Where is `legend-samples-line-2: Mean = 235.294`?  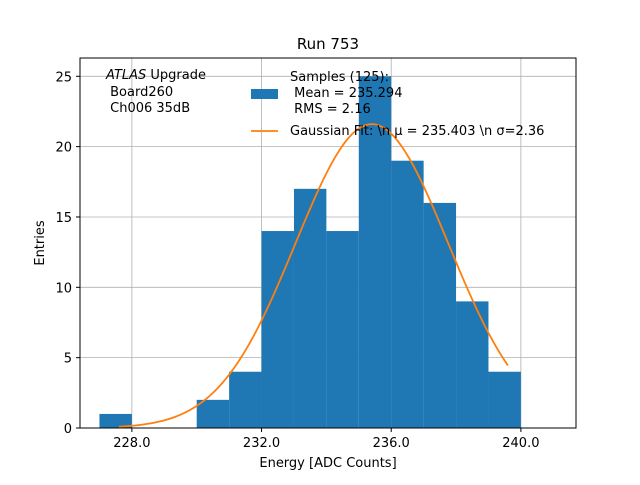
legend-samples-line-2: Mean = 235.294 is located at coordinates (346, 93).